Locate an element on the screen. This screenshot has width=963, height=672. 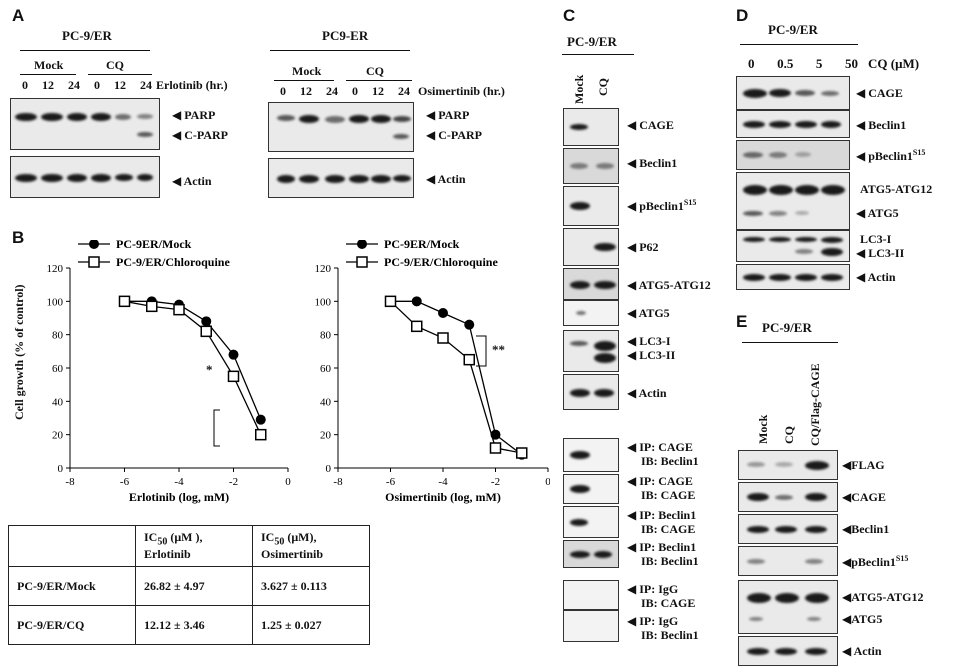
band-label-atg5-atg12: ◀ATG5-ATG12 is located at coordinates (883, 597).